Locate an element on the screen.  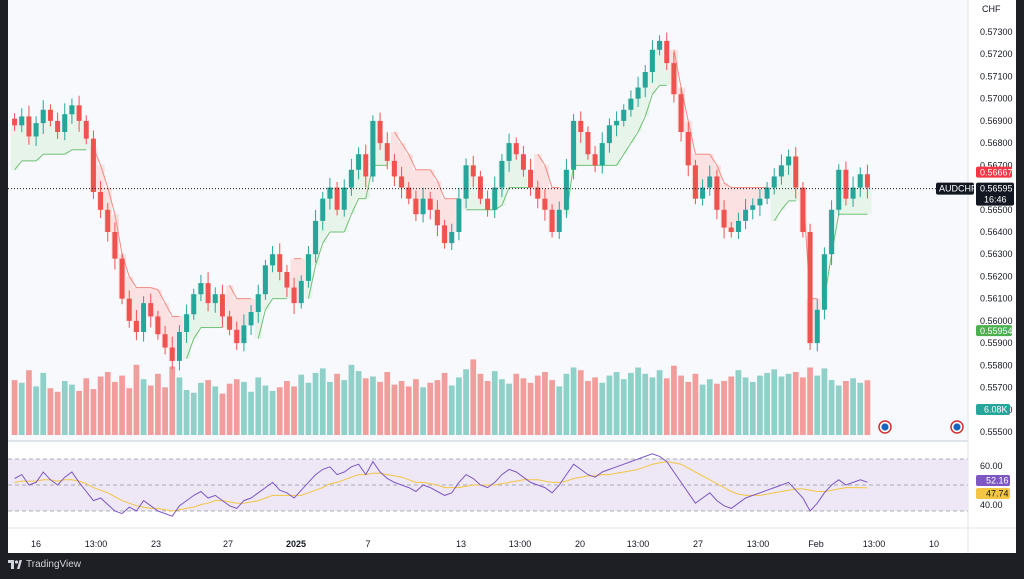
time-tick-label: 13:00 is located at coordinates (96, 544).